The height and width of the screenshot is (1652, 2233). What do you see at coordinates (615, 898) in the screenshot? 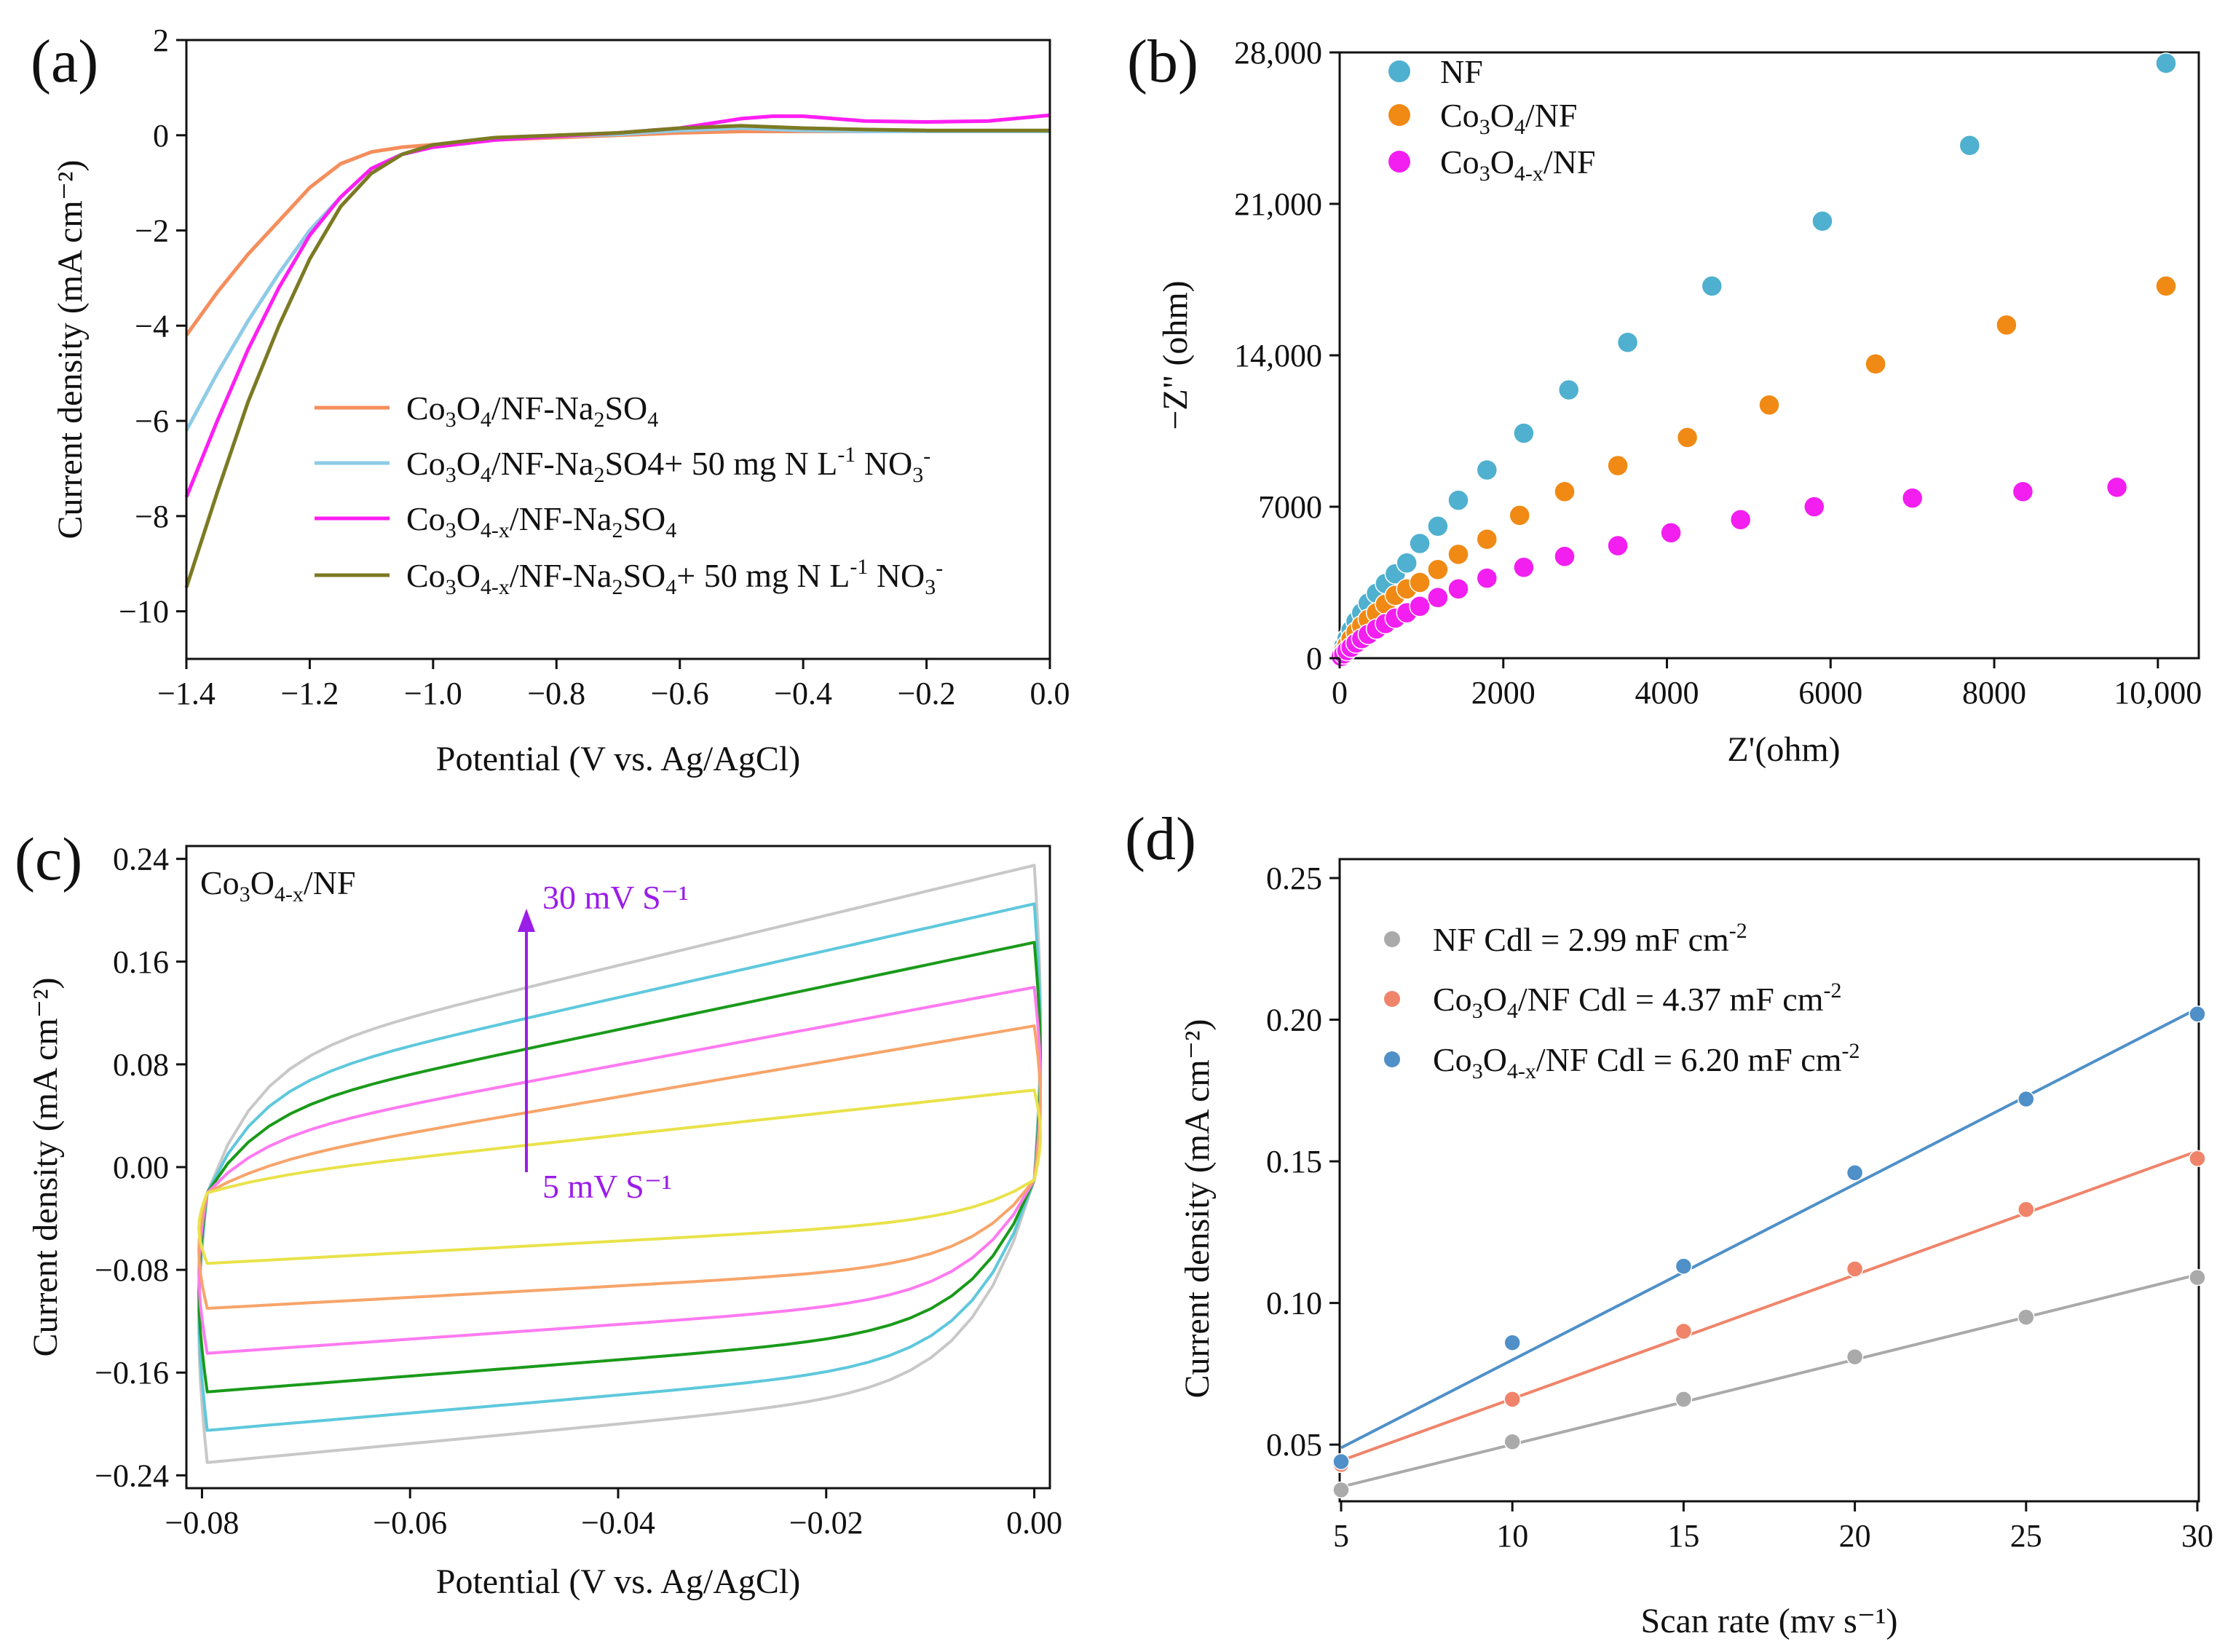
I see `arrow-top-label: 30 mV S⁻¹` at bounding box center [615, 898].